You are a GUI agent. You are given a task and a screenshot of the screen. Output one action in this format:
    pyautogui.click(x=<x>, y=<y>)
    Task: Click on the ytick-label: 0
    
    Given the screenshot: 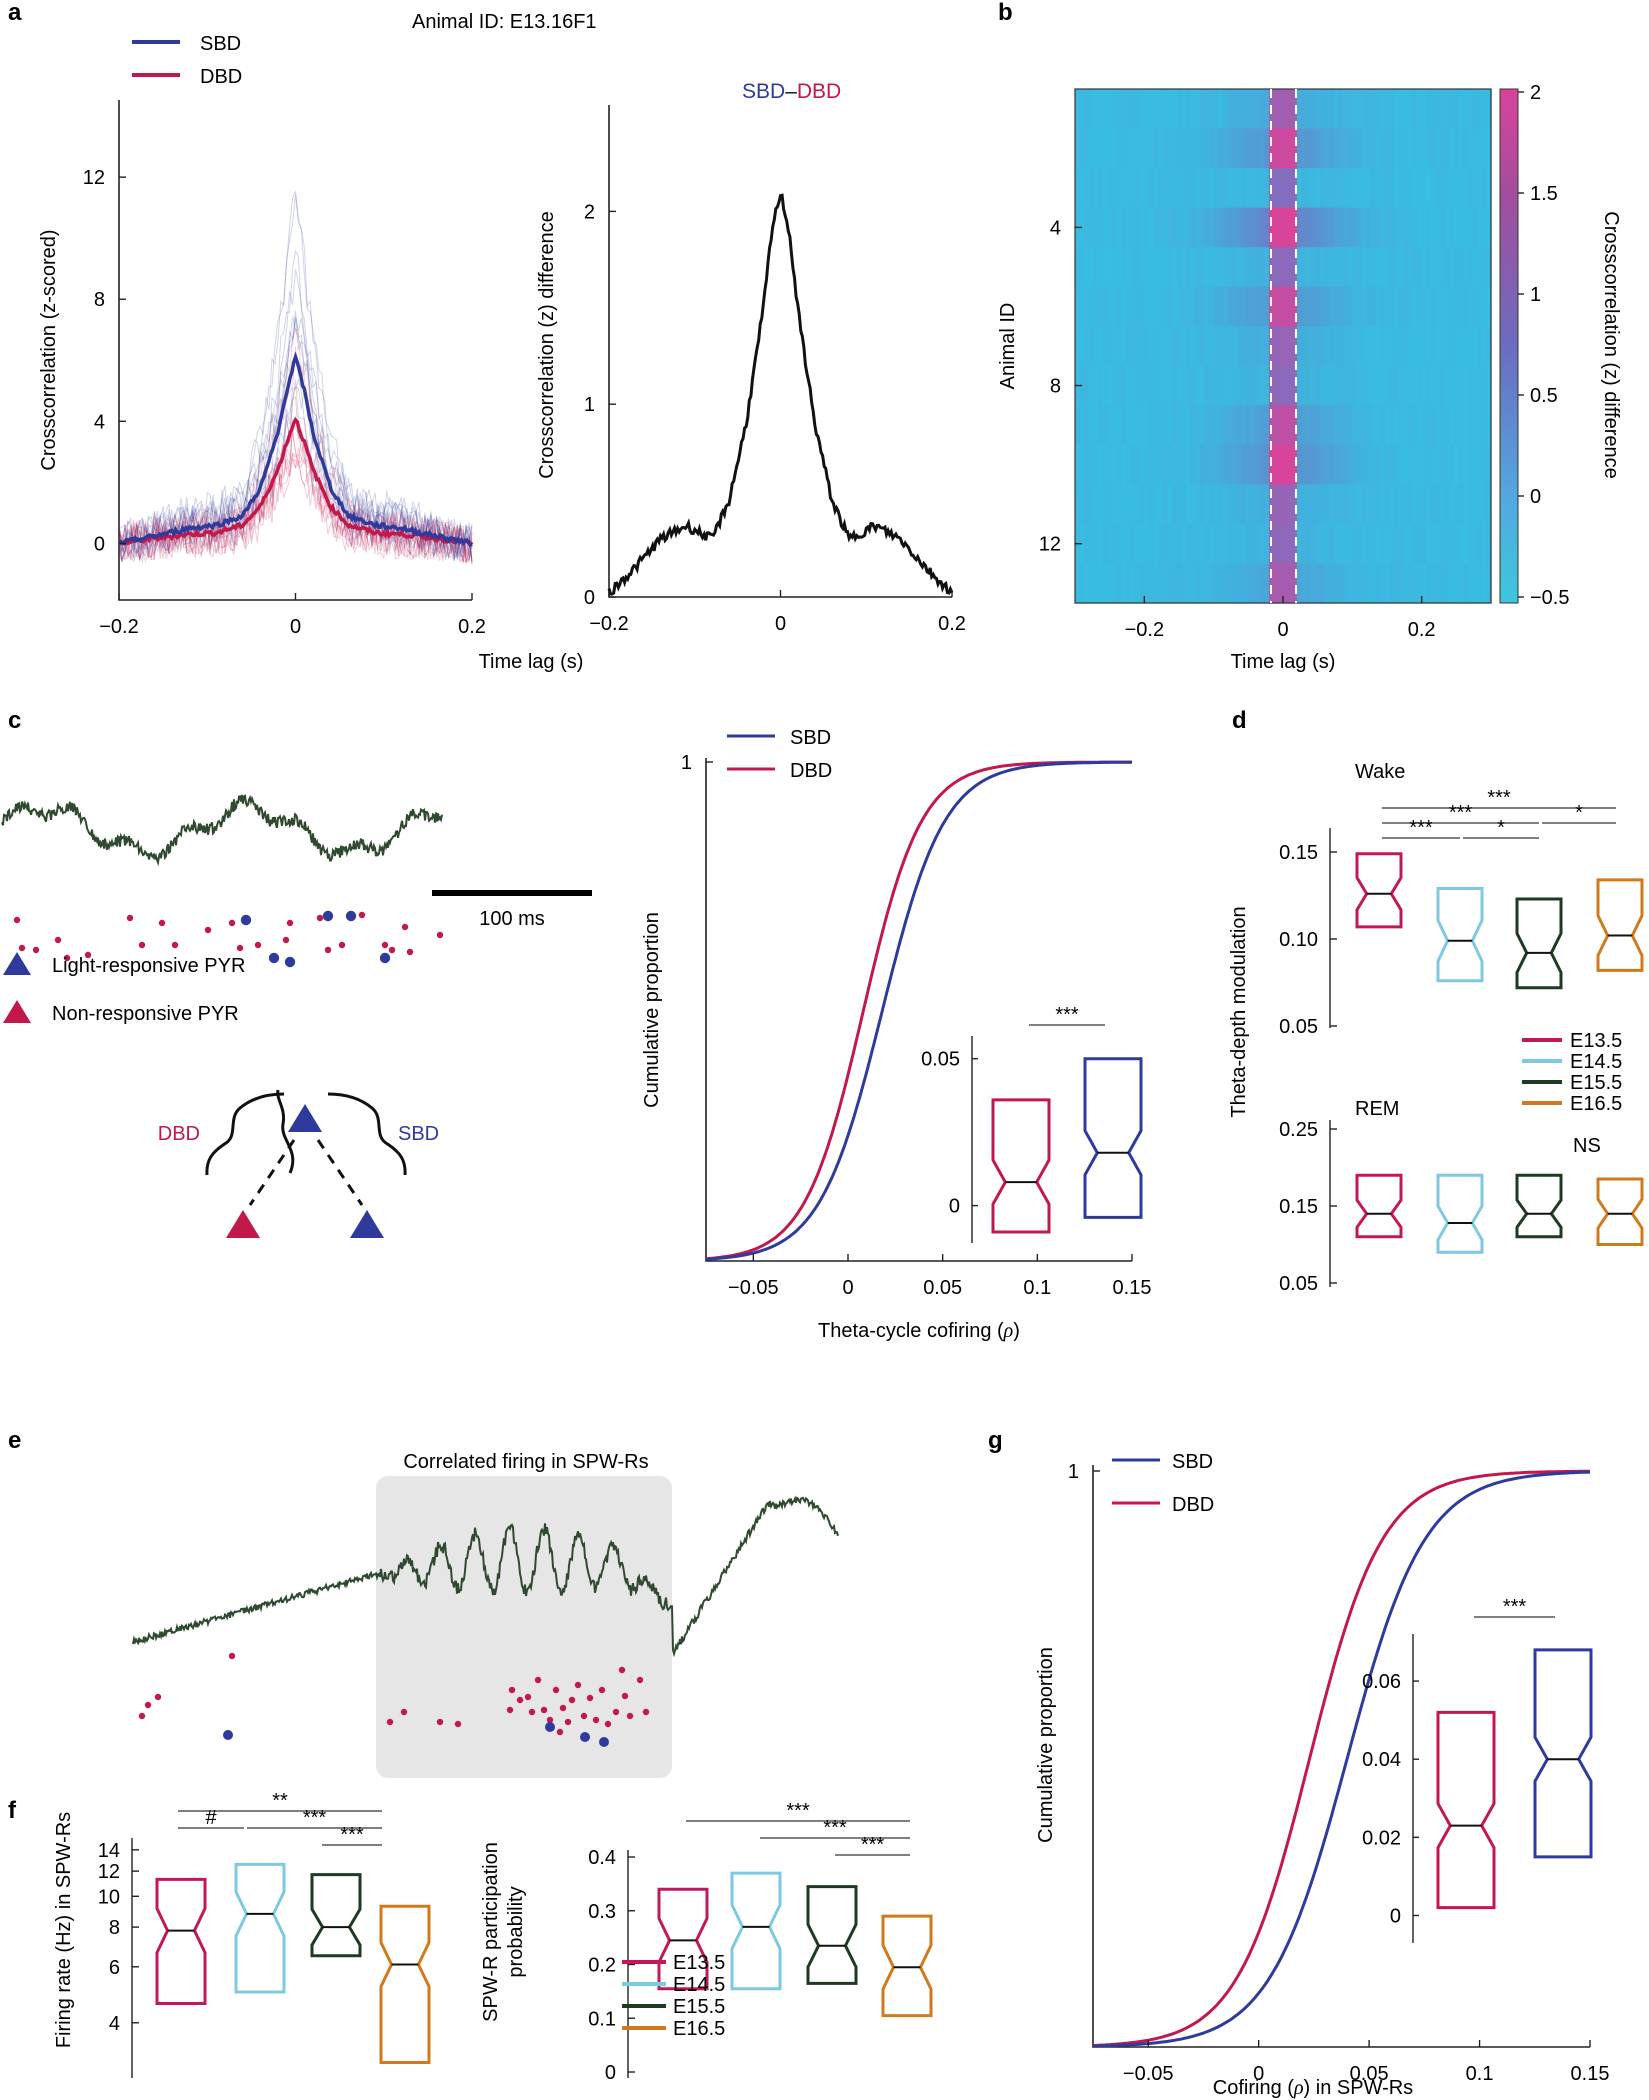 What is the action you would take?
    pyautogui.click(x=610, y=2073)
    